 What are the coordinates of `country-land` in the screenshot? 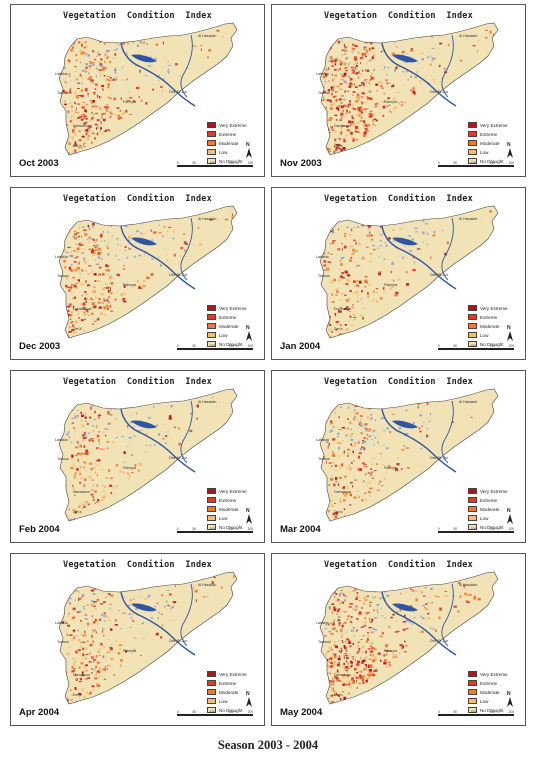 It's located at (409, 638).